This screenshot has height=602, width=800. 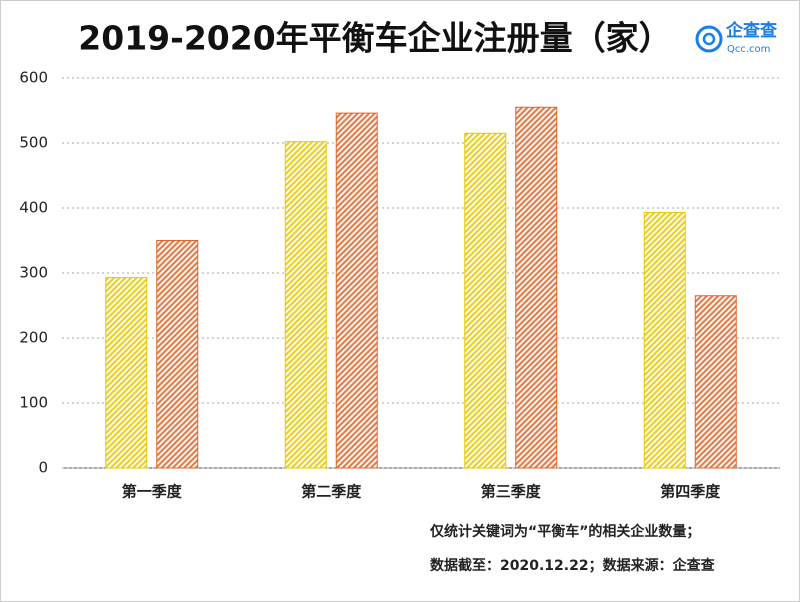 I want to click on y-tick-label: 0, so click(x=43, y=468).